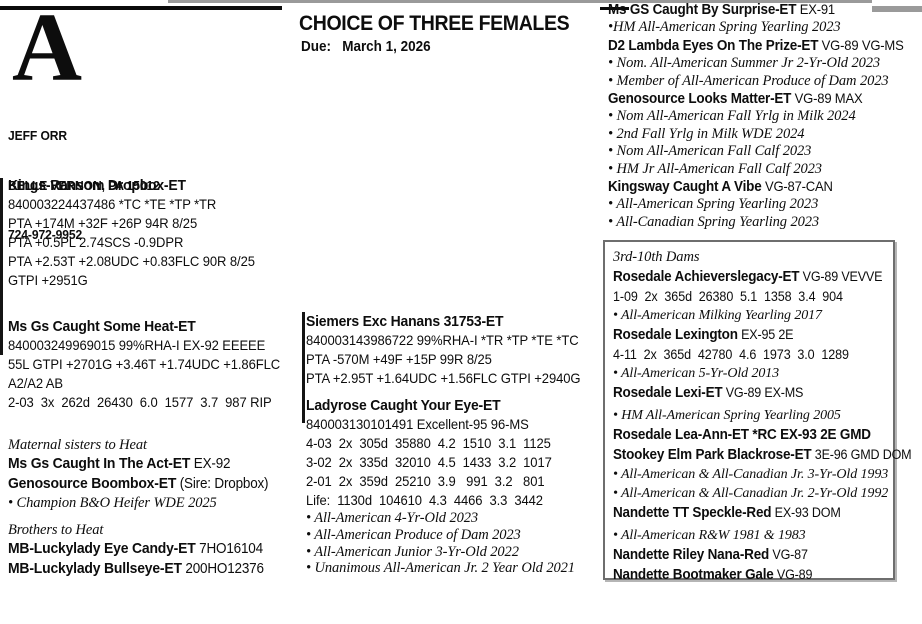 The image size is (922, 624). What do you see at coordinates (47, 50) in the screenshot?
I see `consignor-logo-letter: A` at bounding box center [47, 50].